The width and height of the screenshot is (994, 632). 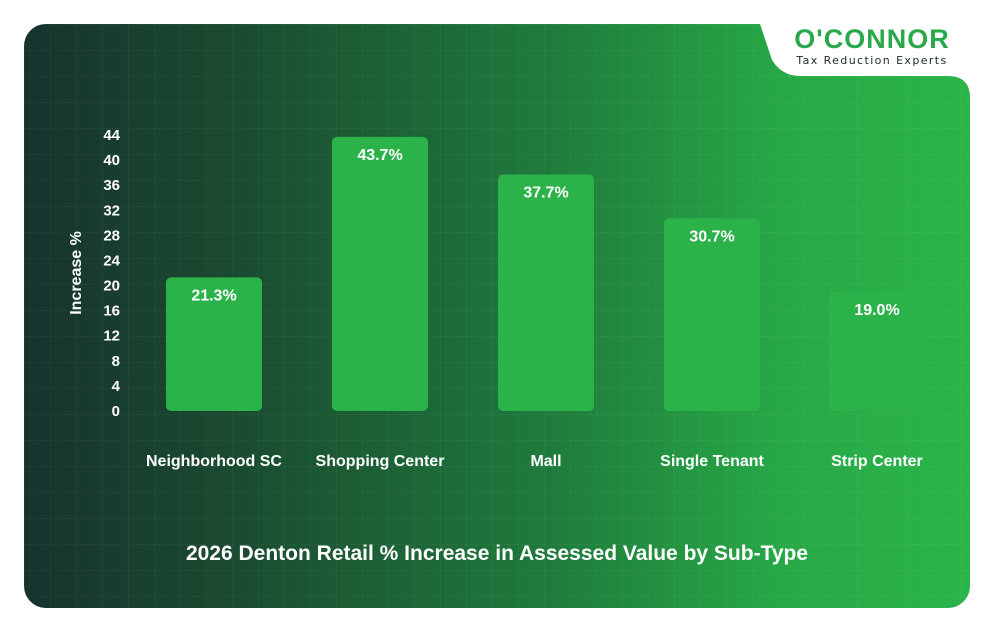 What do you see at coordinates (111, 160) in the screenshot?
I see `y-tick-label: 40` at bounding box center [111, 160].